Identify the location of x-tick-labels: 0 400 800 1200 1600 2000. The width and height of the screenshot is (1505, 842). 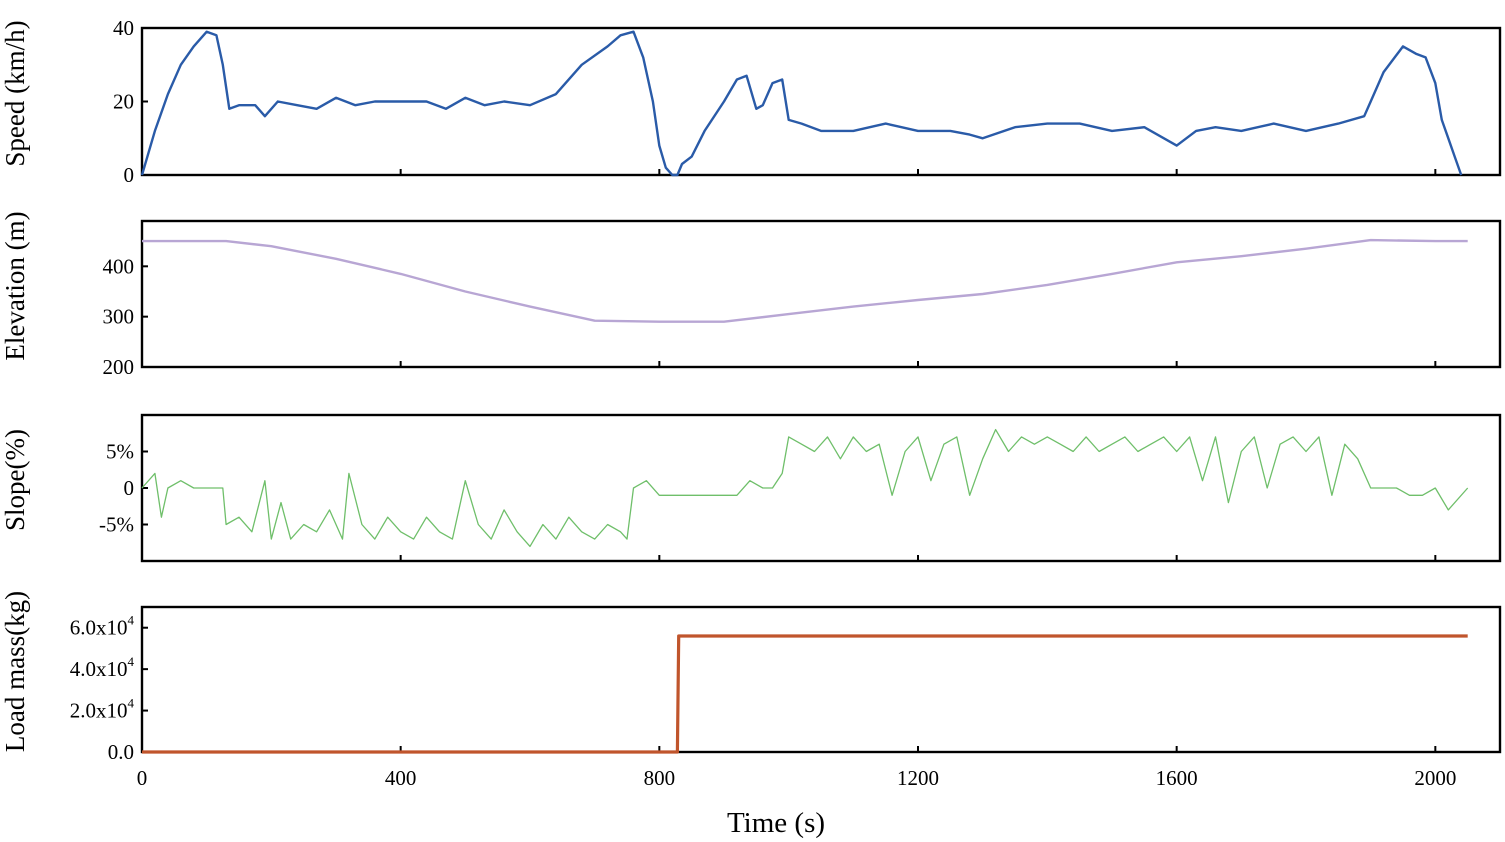
(797, 778).